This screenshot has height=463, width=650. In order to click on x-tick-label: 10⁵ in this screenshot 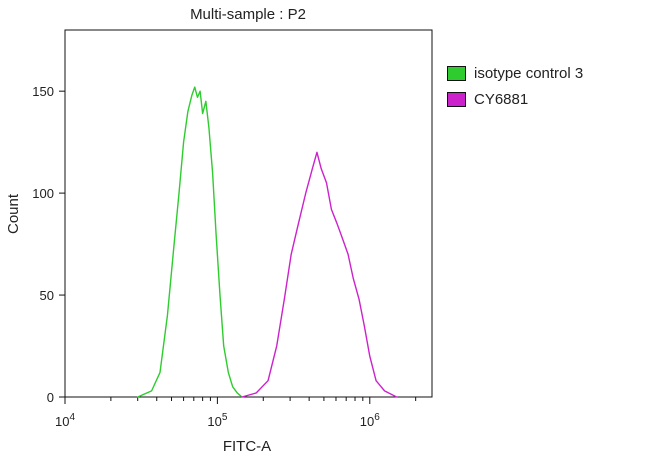, I will do `click(217, 420)`.